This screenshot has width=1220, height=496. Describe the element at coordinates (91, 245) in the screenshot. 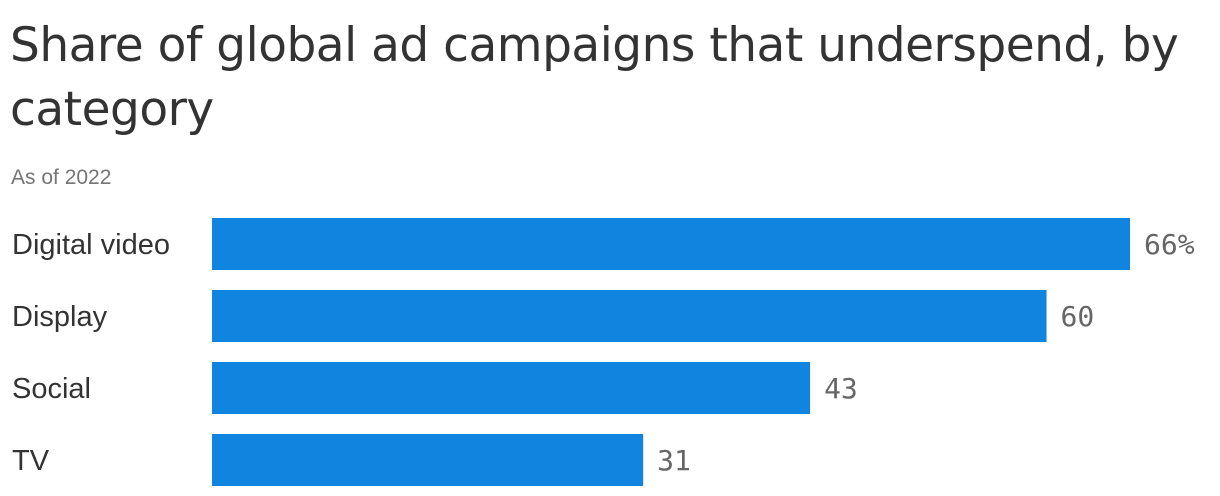

I see `category-label: Digital video` at that location.